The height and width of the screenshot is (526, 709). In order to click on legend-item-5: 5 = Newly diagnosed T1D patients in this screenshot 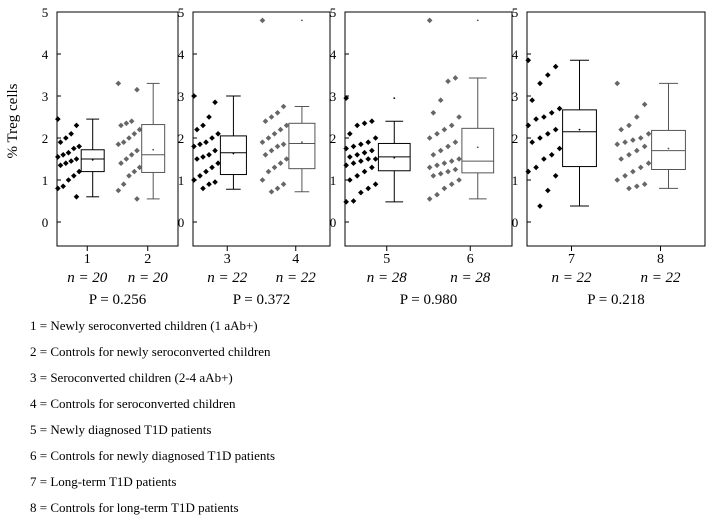, I will do `click(121, 429)`.